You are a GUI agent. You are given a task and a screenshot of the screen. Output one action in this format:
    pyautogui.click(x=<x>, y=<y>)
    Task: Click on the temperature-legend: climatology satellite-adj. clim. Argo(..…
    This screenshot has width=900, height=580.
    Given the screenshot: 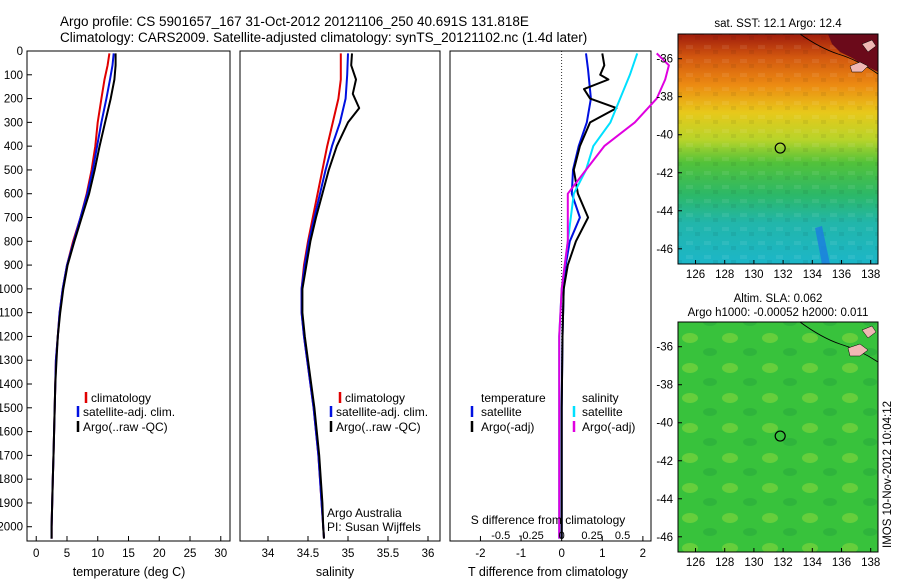 What is the action you would take?
    pyautogui.click(x=125, y=412)
    